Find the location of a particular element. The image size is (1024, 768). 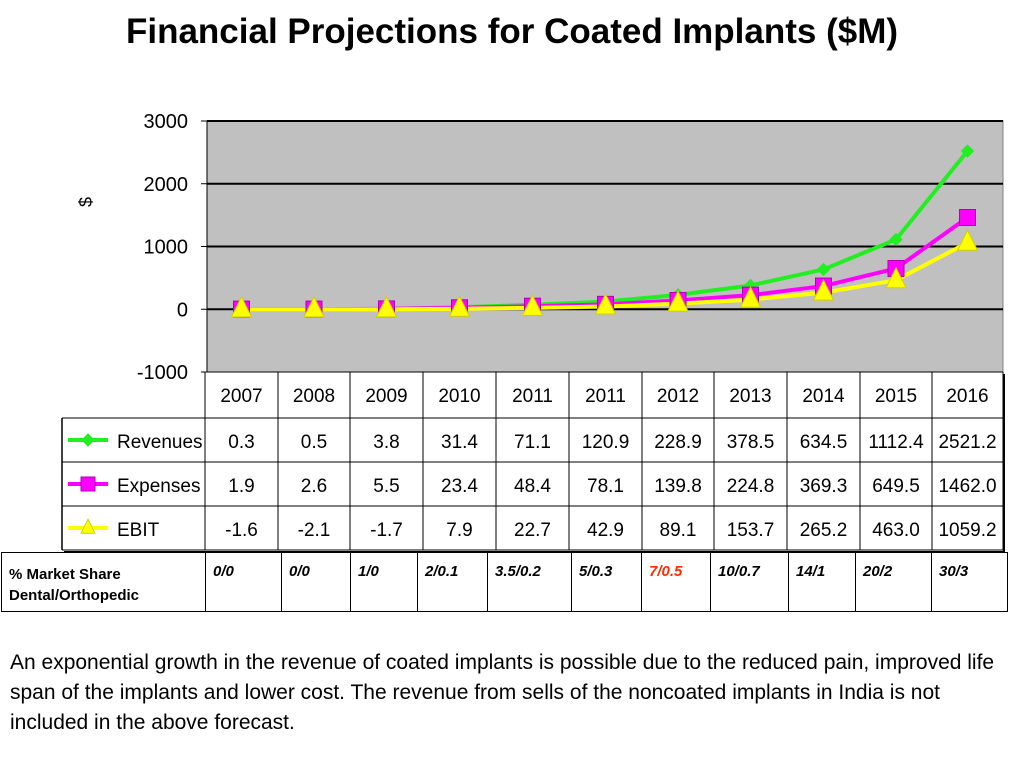

data-label: 89.1 is located at coordinates (678, 530).